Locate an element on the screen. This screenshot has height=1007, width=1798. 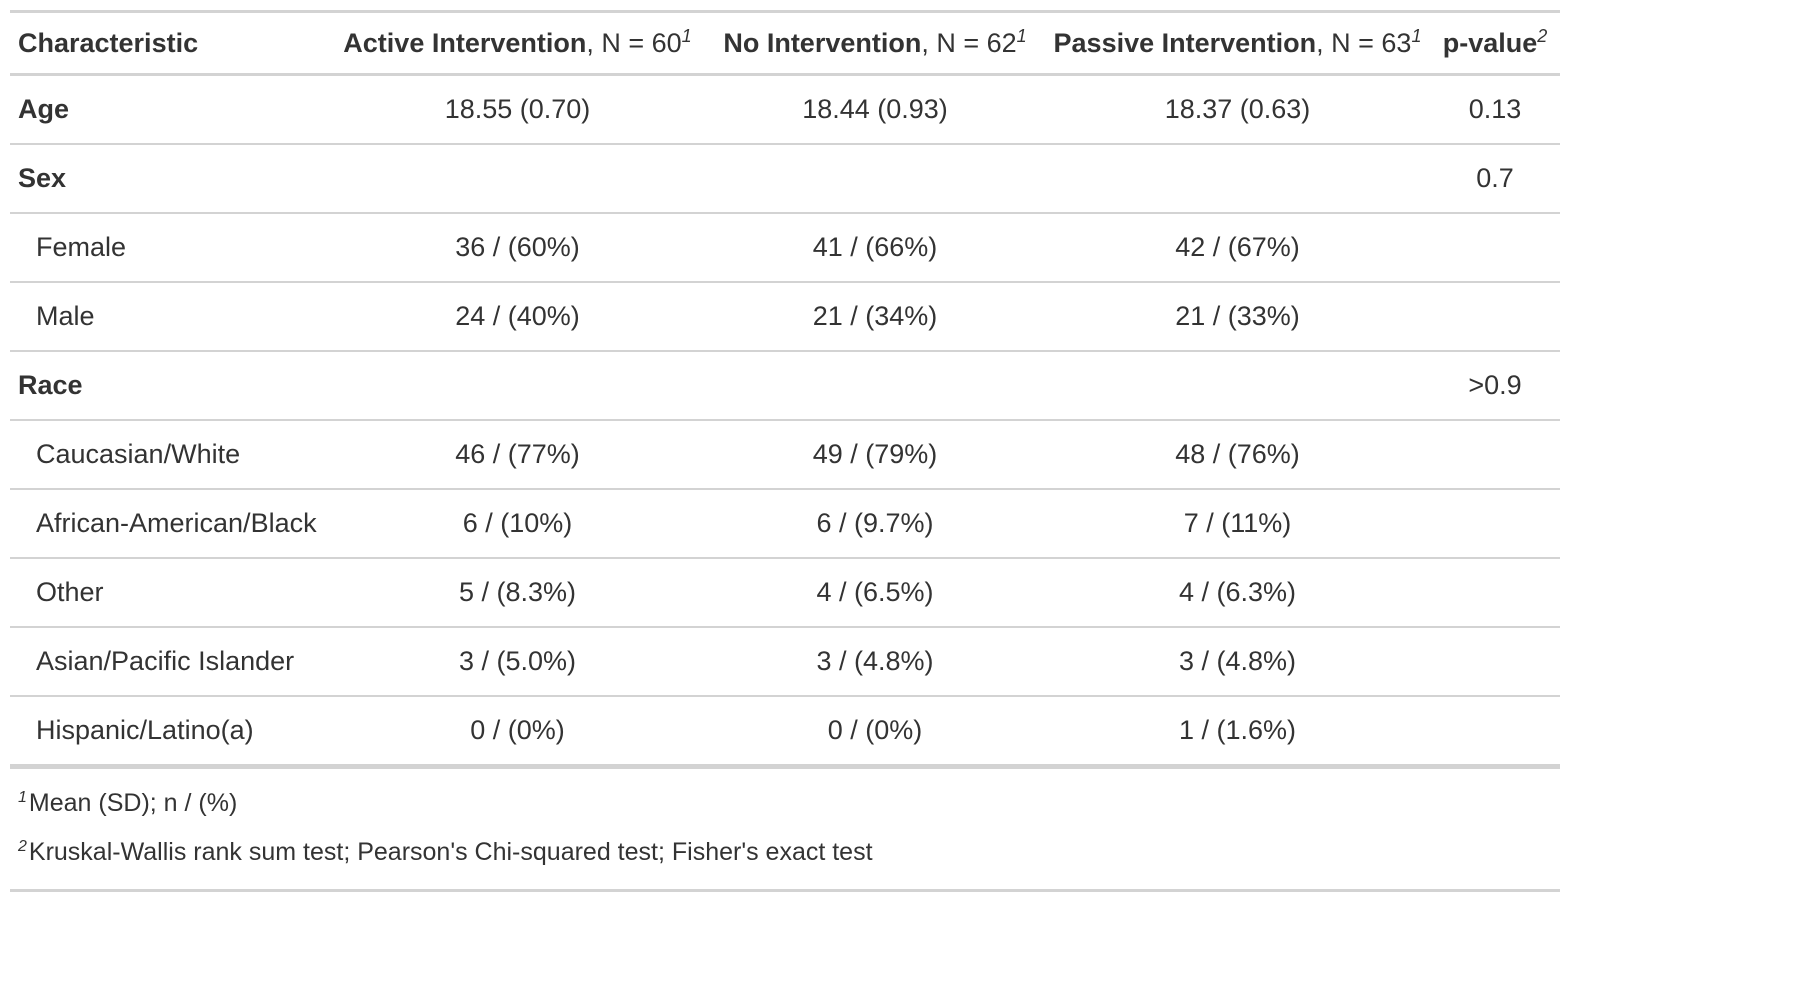
variable-row: Sex 0.7 is located at coordinates (785, 178).